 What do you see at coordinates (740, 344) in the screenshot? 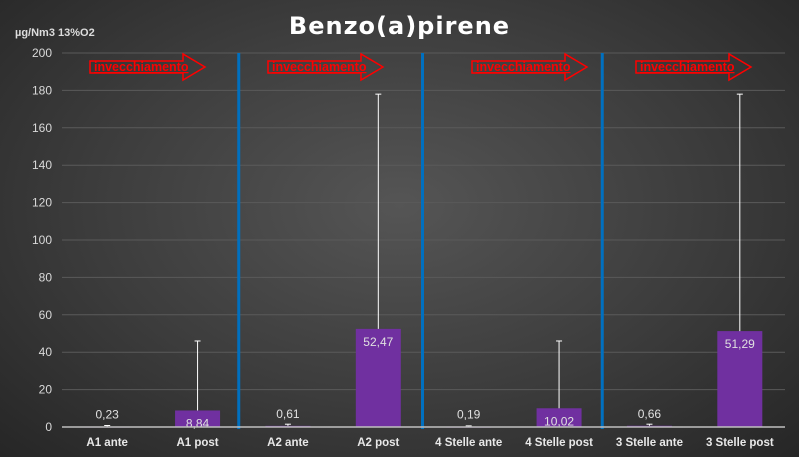
I see `data-label: 51,29` at bounding box center [740, 344].